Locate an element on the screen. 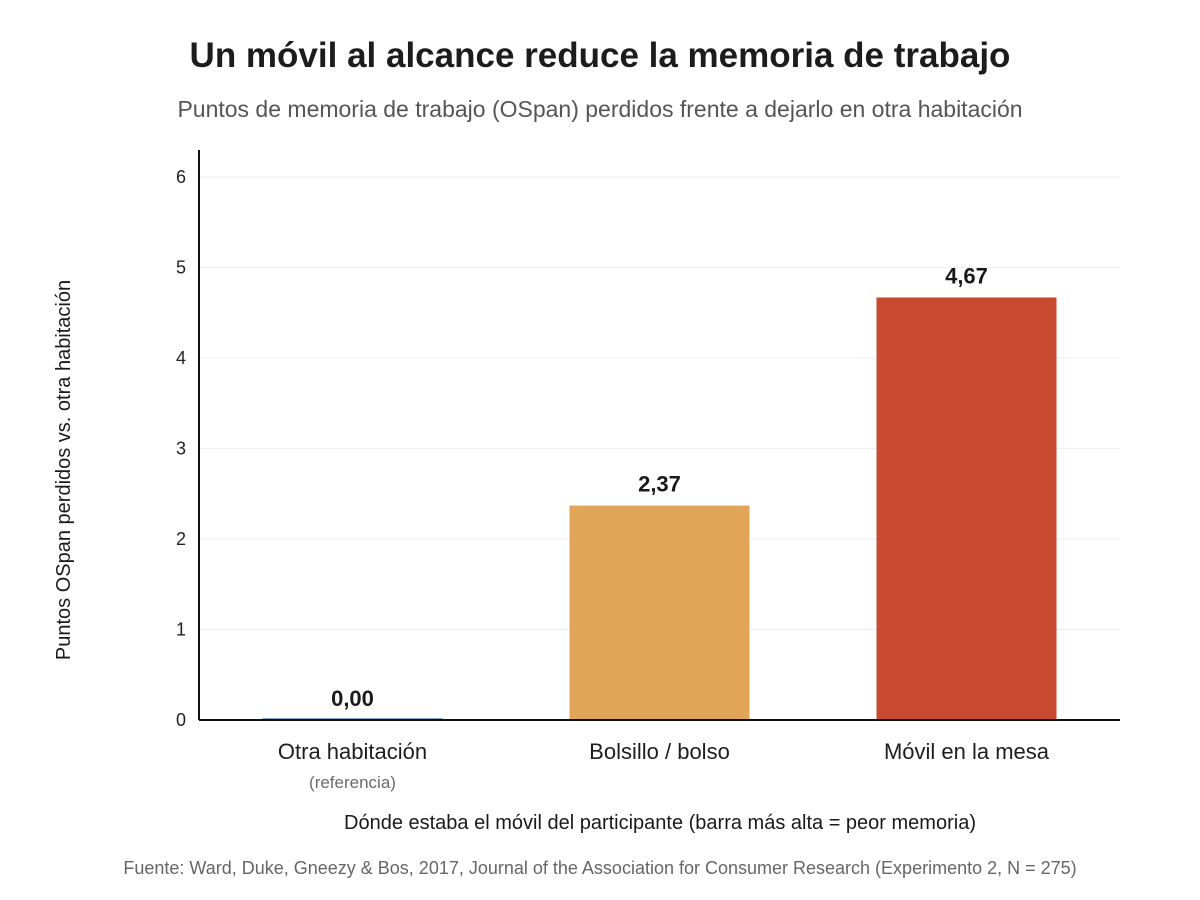  y-tick-label: 0 is located at coordinates (181, 720).